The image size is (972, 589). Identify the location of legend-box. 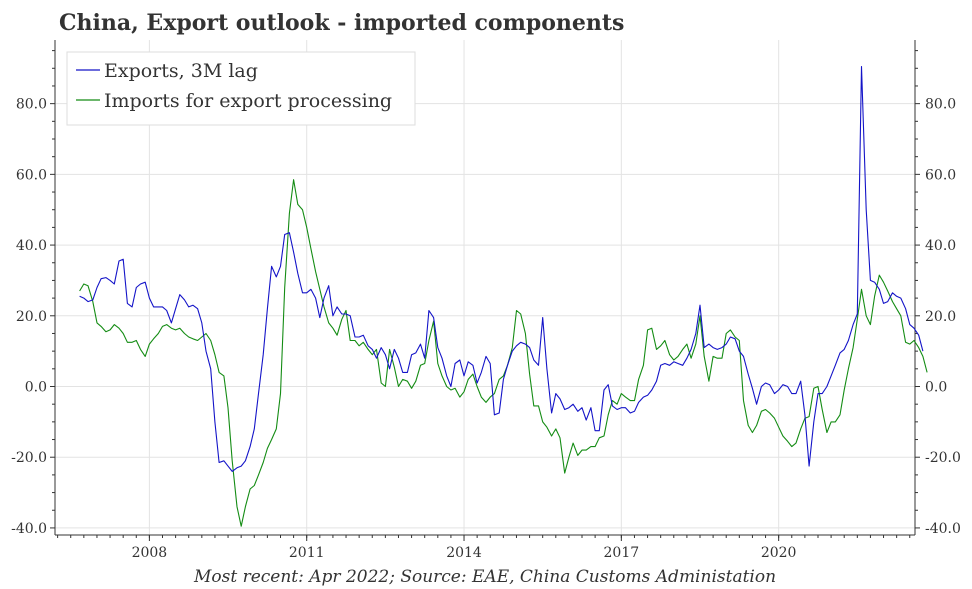
(241, 88).